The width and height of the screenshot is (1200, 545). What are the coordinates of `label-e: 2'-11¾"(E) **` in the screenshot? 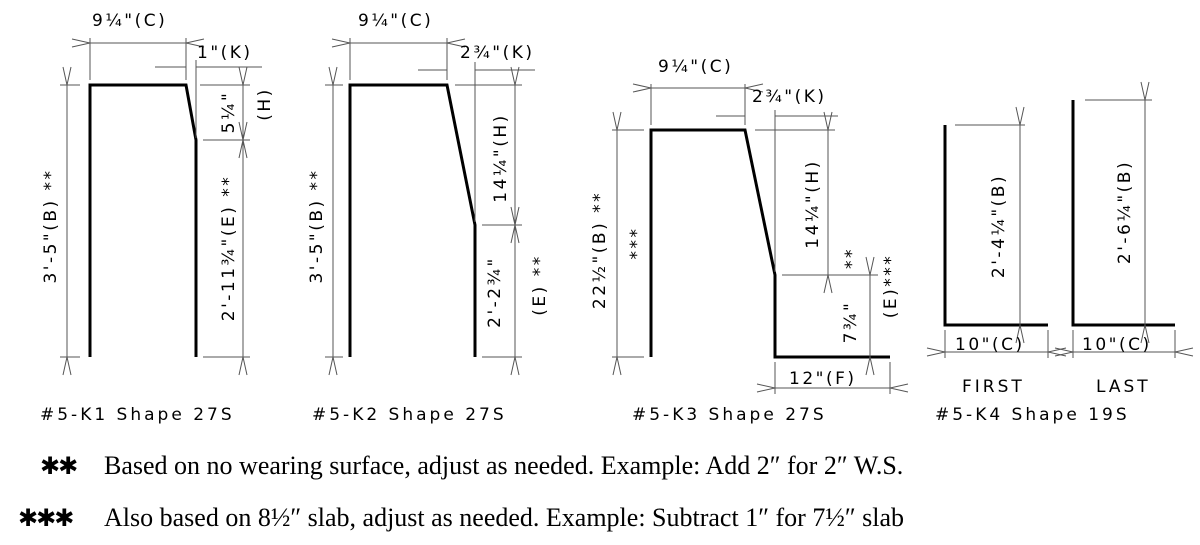 It's located at (229, 248).